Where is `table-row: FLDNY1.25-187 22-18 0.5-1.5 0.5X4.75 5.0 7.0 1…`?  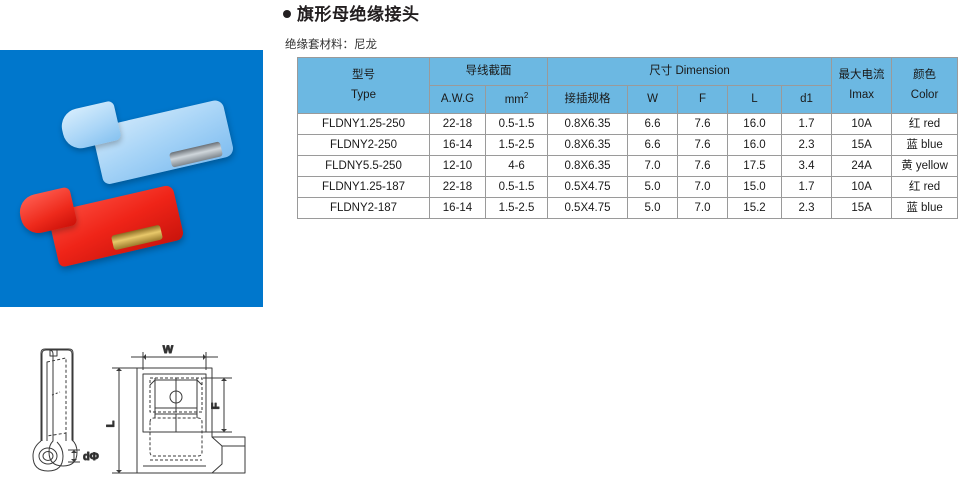 table-row: FLDNY1.25-187 22-18 0.5-1.5 0.5X4.75 5.0 7.0 1… is located at coordinates (628, 187).